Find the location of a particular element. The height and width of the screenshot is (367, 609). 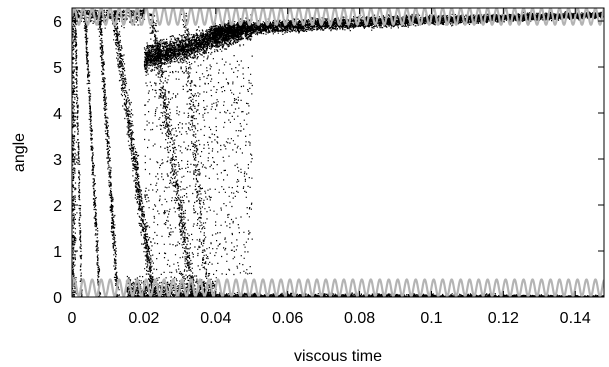

x-tick-label: 0.02 is located at coordinates (143, 318).